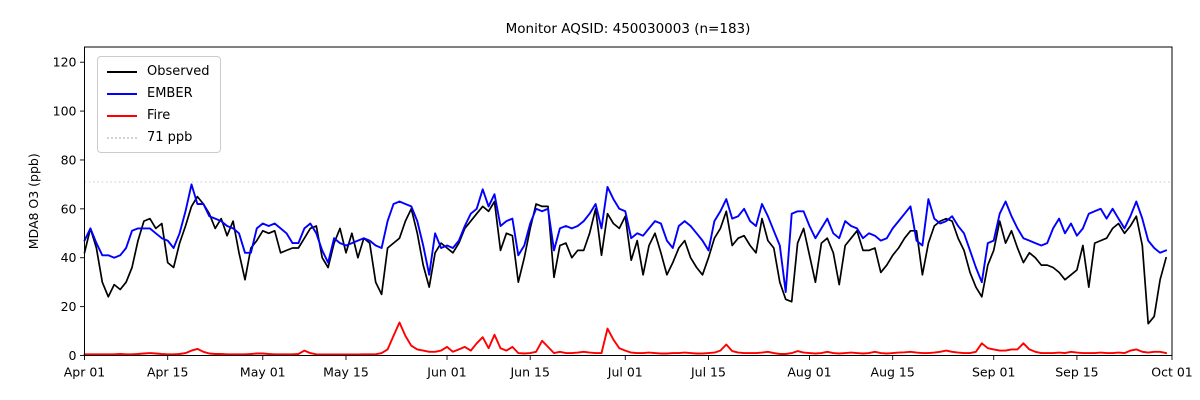 The image size is (1200, 400). What do you see at coordinates (708, 372) in the screenshot?
I see `x-tick-label: Jul 15` at bounding box center [708, 372].